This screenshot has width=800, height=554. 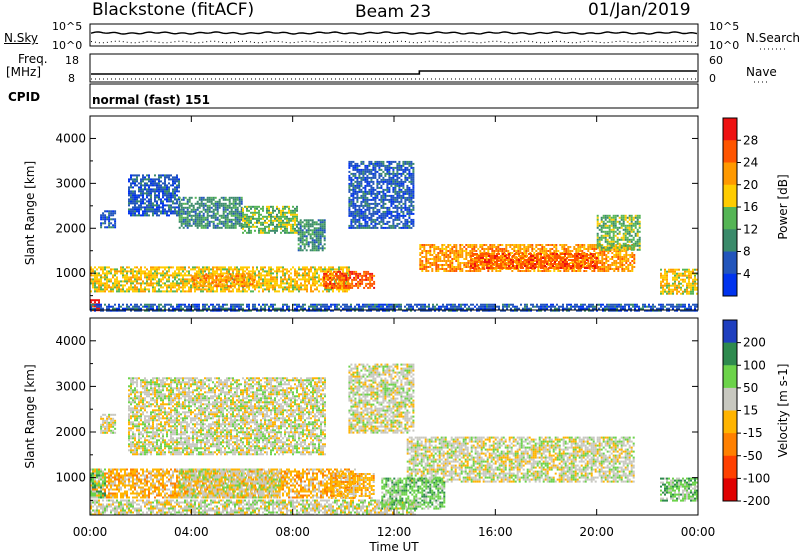 I want to click on nsearch-trace, so click(x=394, y=42).